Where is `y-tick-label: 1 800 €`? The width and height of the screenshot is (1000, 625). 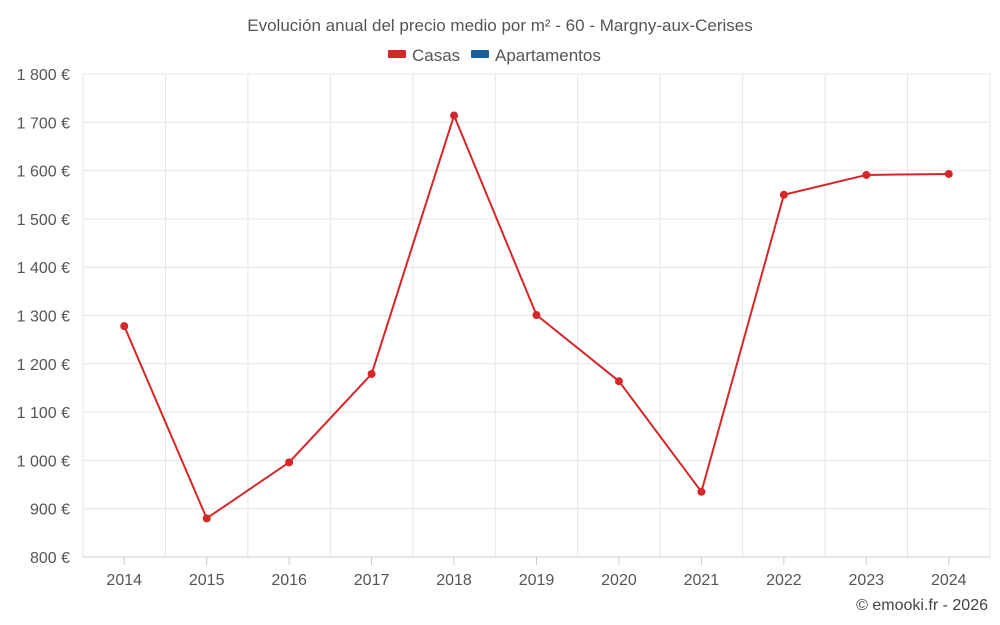 y-tick-label: 1 800 € is located at coordinates (43, 75).